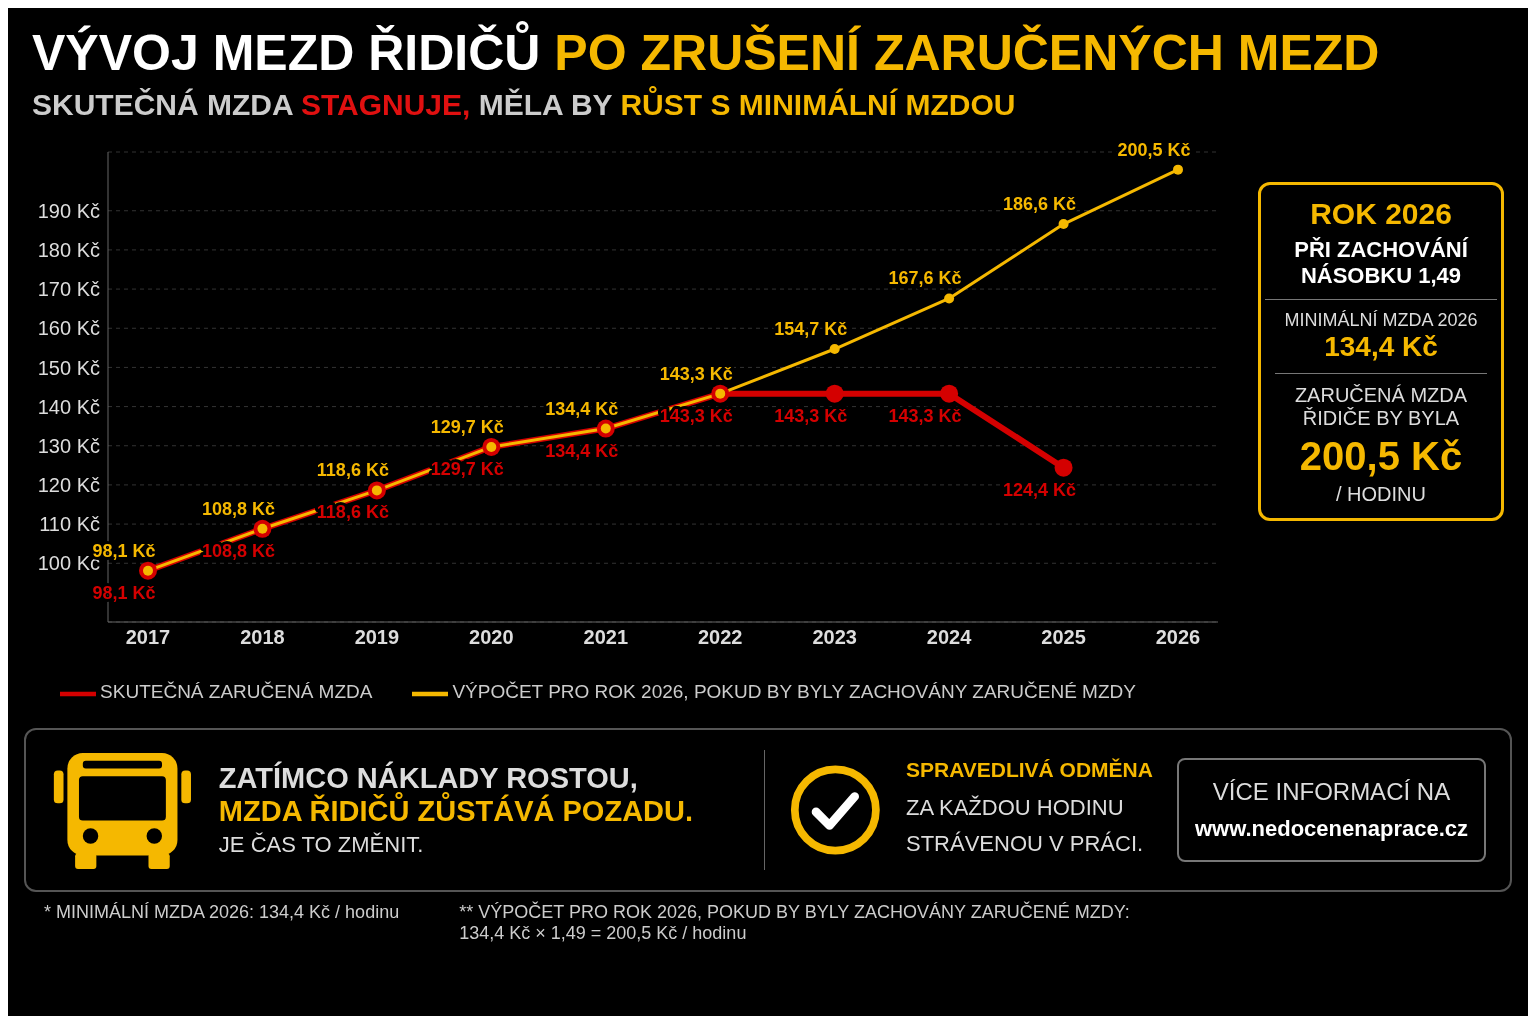 The image size is (1536, 1024). I want to click on text: MINIMÁLNÍ MZDA 2026, so click(1381, 315).